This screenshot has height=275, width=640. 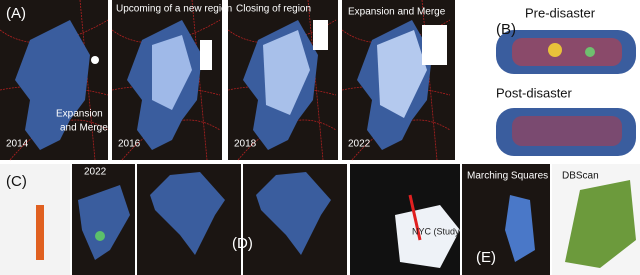 What do you see at coordinates (16, 13) in the screenshot?
I see `panel-label: (A)` at bounding box center [16, 13].